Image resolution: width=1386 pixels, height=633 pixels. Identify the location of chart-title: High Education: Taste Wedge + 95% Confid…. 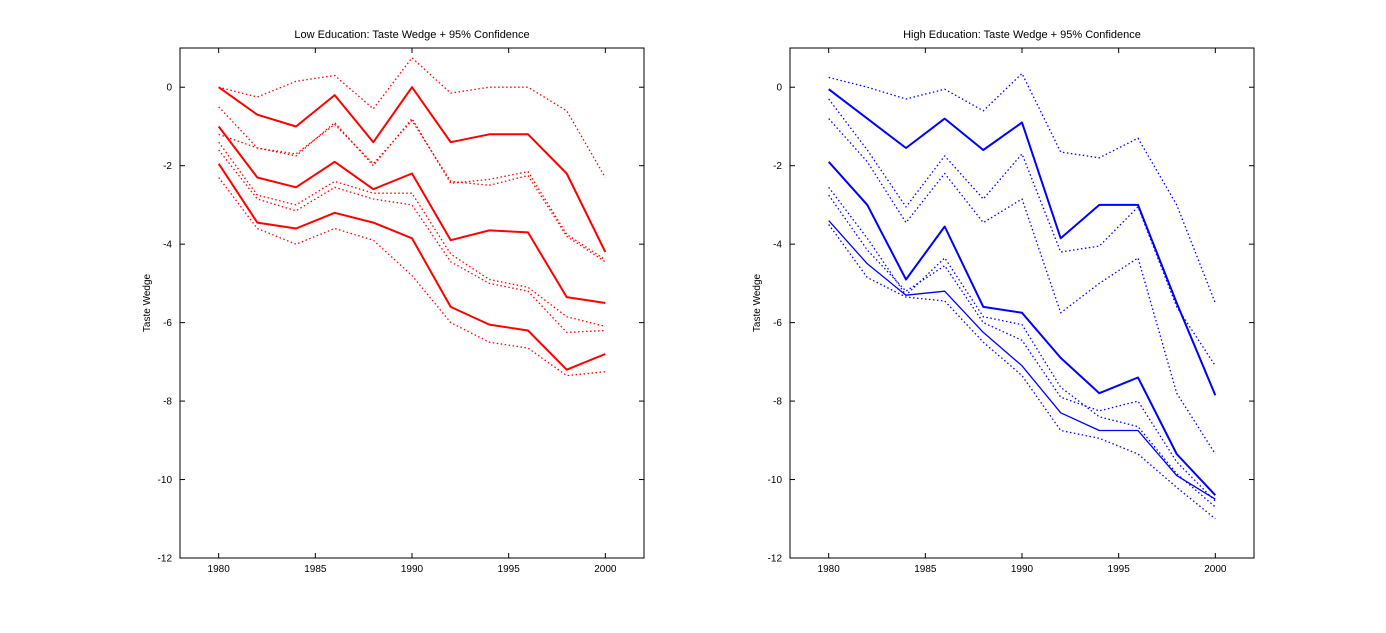
(1022, 35).